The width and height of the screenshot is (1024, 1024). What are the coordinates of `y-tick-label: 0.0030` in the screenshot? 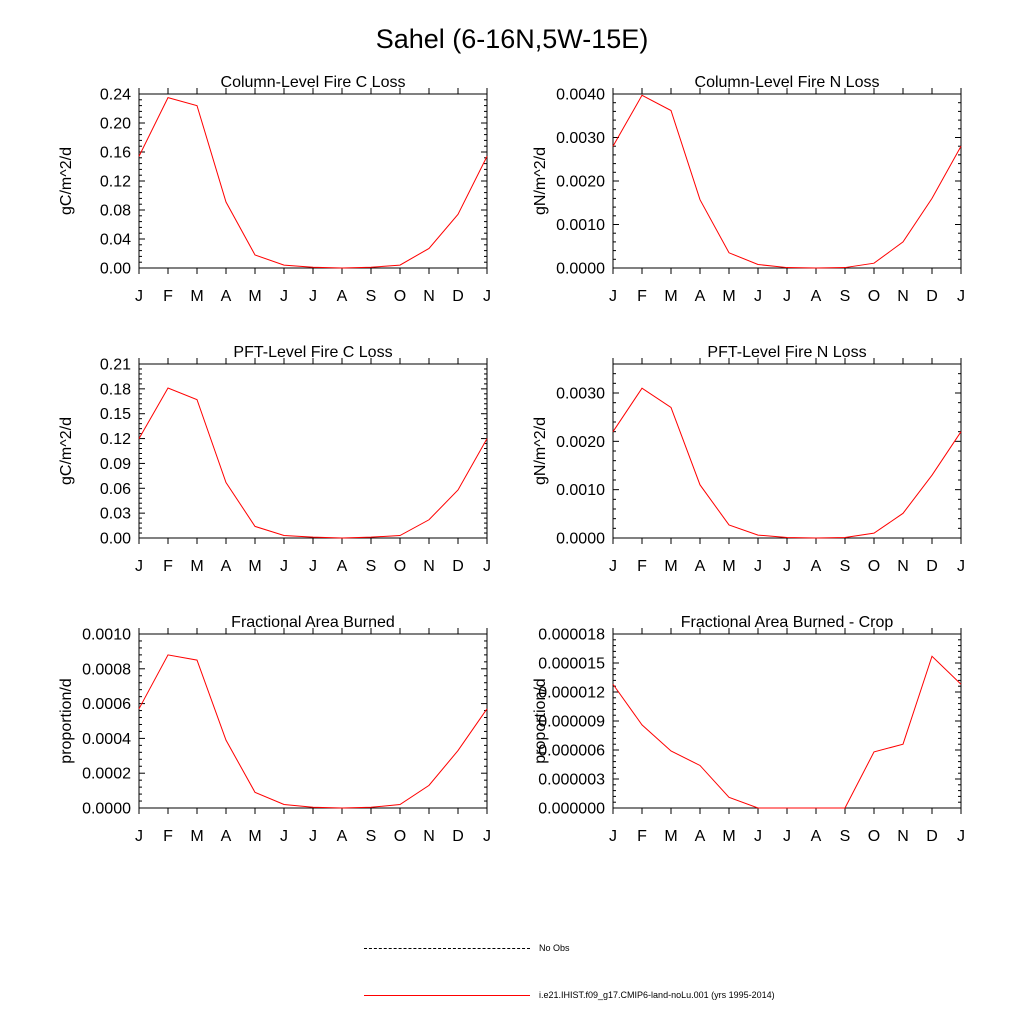 It's located at (580, 138).